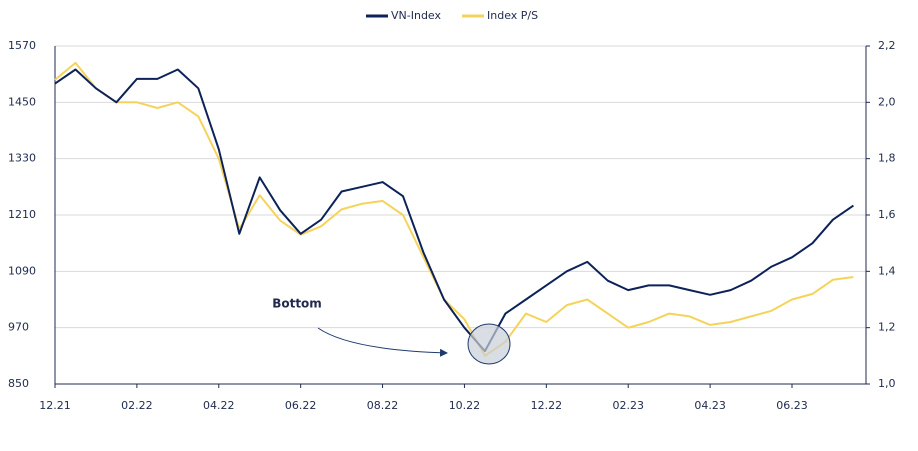 This screenshot has width=918, height=451. Describe the element at coordinates (137, 405) in the screenshot. I see `x-tick-label: 02.22` at that location.